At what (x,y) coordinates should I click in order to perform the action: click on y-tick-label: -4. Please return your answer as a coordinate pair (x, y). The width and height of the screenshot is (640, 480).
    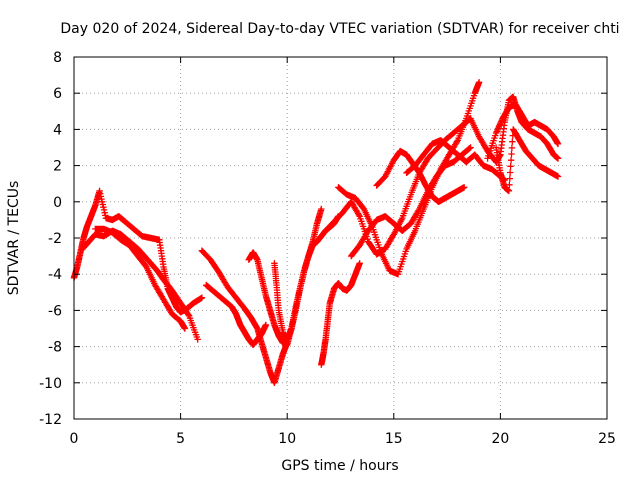
    Looking at the image, I should click on (55, 275).